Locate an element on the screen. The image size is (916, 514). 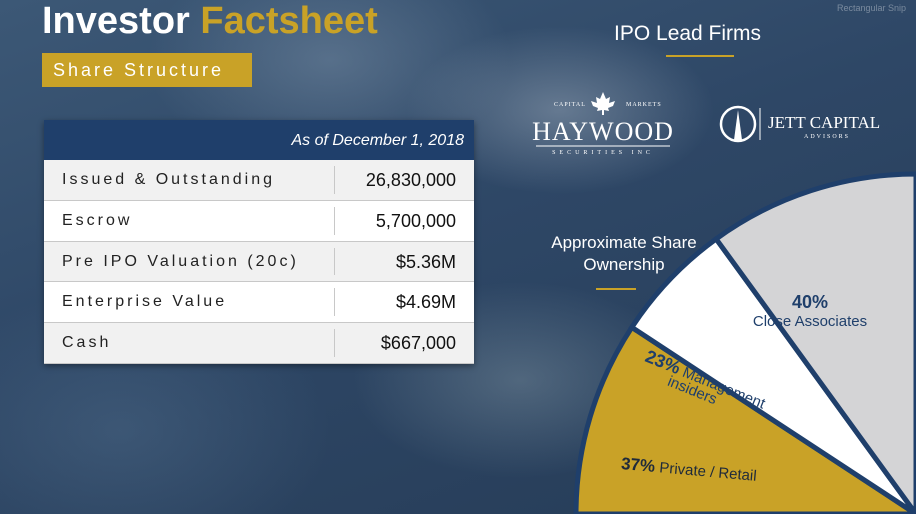
table-row: Escrow 5,700,000 is located at coordinates (259, 221).